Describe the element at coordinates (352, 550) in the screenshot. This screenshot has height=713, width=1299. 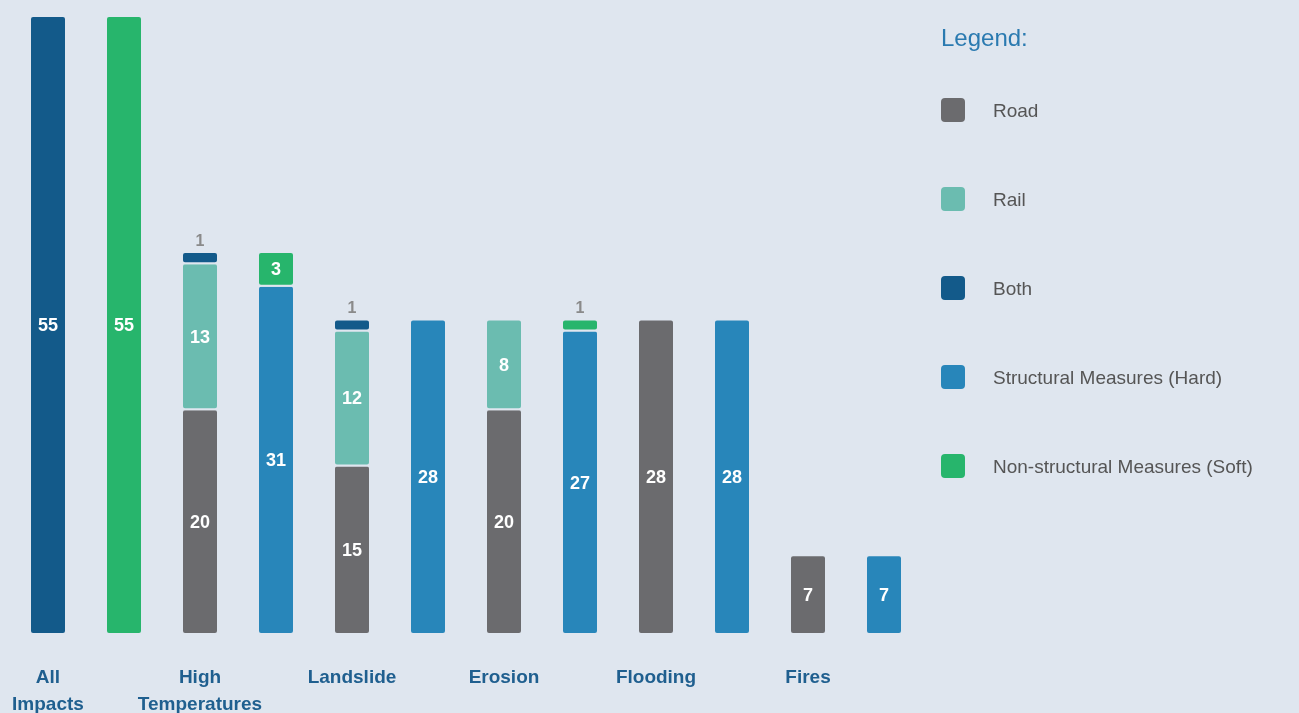
I see `data-label: 15` at that location.